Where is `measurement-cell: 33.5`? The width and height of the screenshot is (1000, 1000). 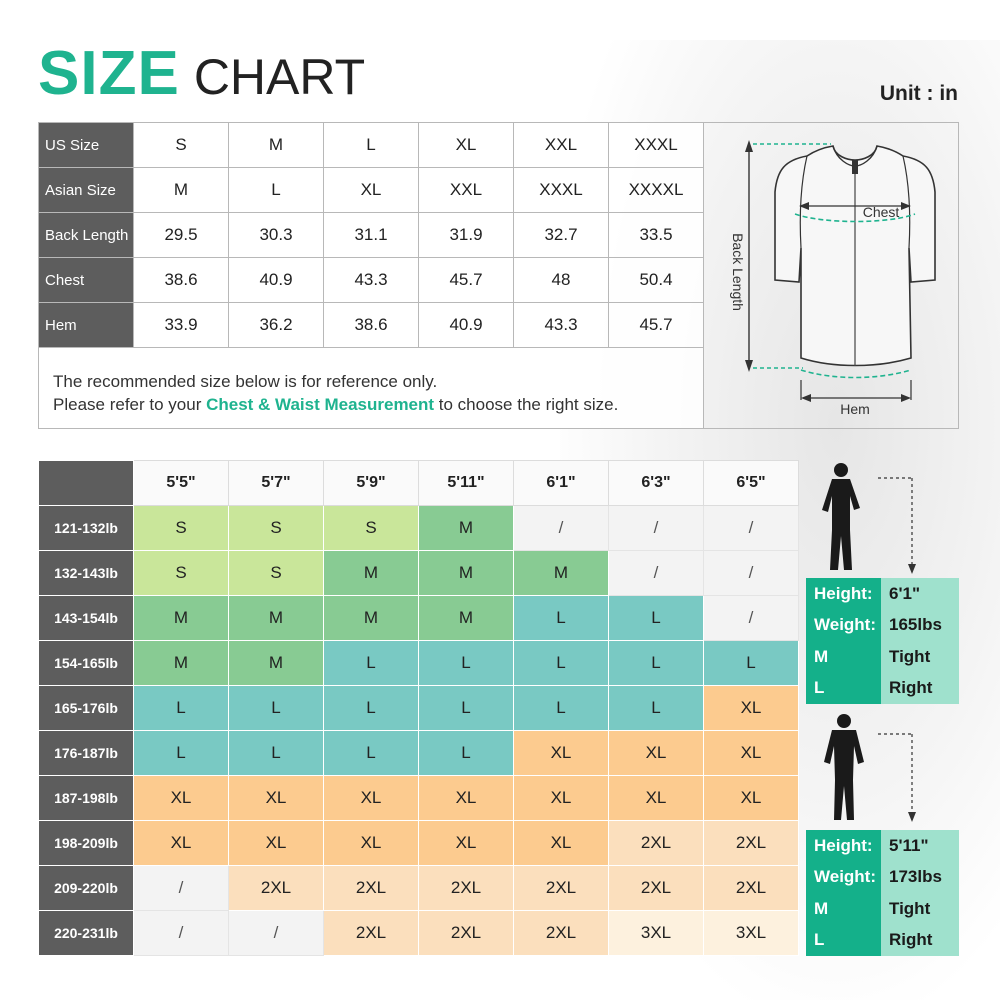 measurement-cell: 33.5 is located at coordinates (656, 235).